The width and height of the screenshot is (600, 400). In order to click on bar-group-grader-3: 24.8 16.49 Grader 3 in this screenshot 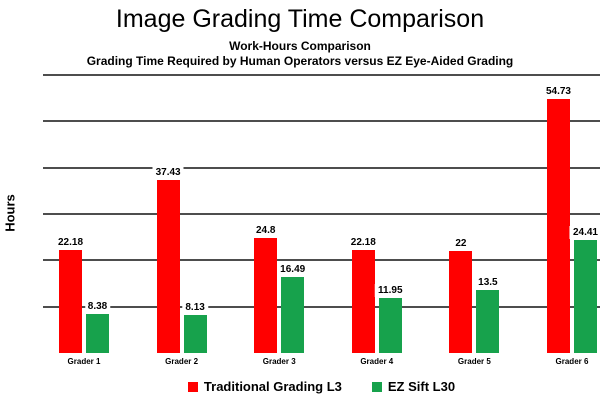, I will do `click(280, 295)`.